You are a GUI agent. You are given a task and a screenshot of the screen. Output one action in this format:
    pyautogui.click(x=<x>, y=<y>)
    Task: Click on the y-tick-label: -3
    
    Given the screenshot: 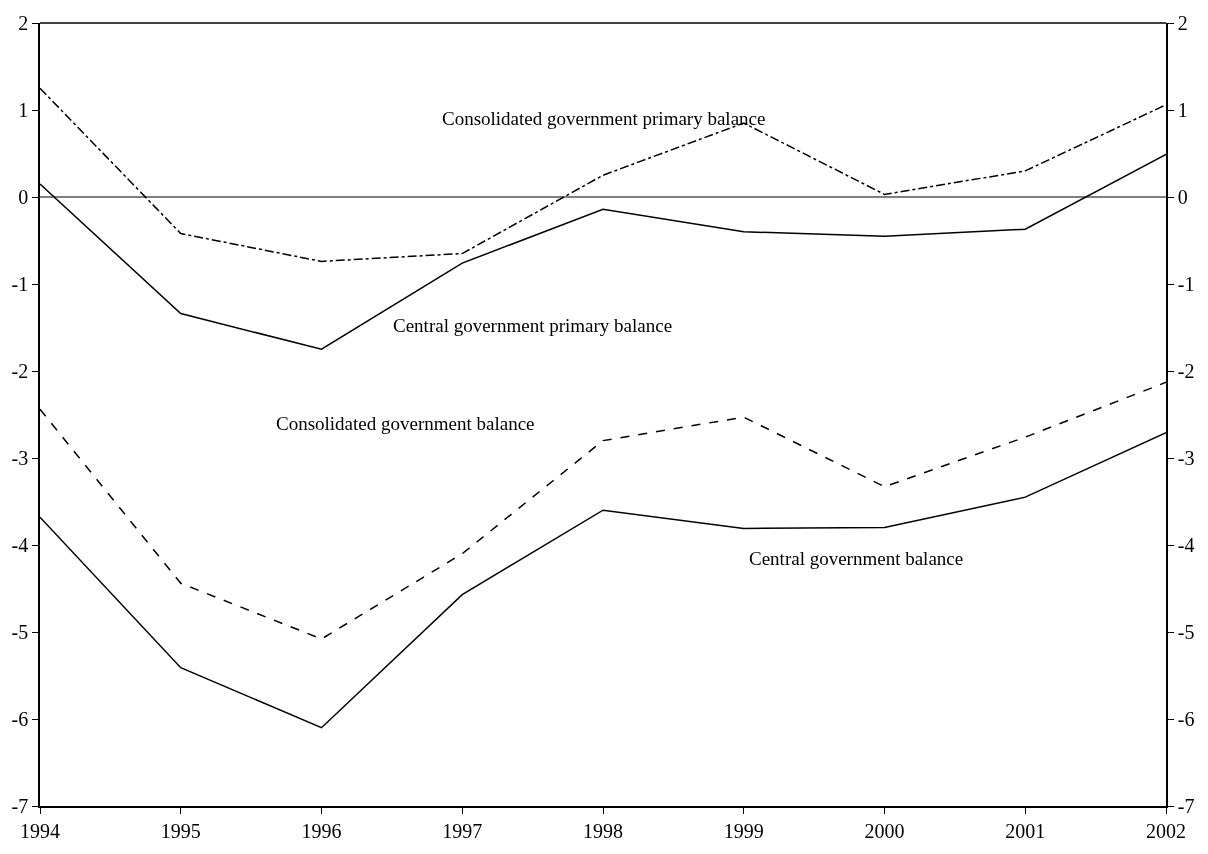 What is the action you would take?
    pyautogui.click(x=20, y=458)
    